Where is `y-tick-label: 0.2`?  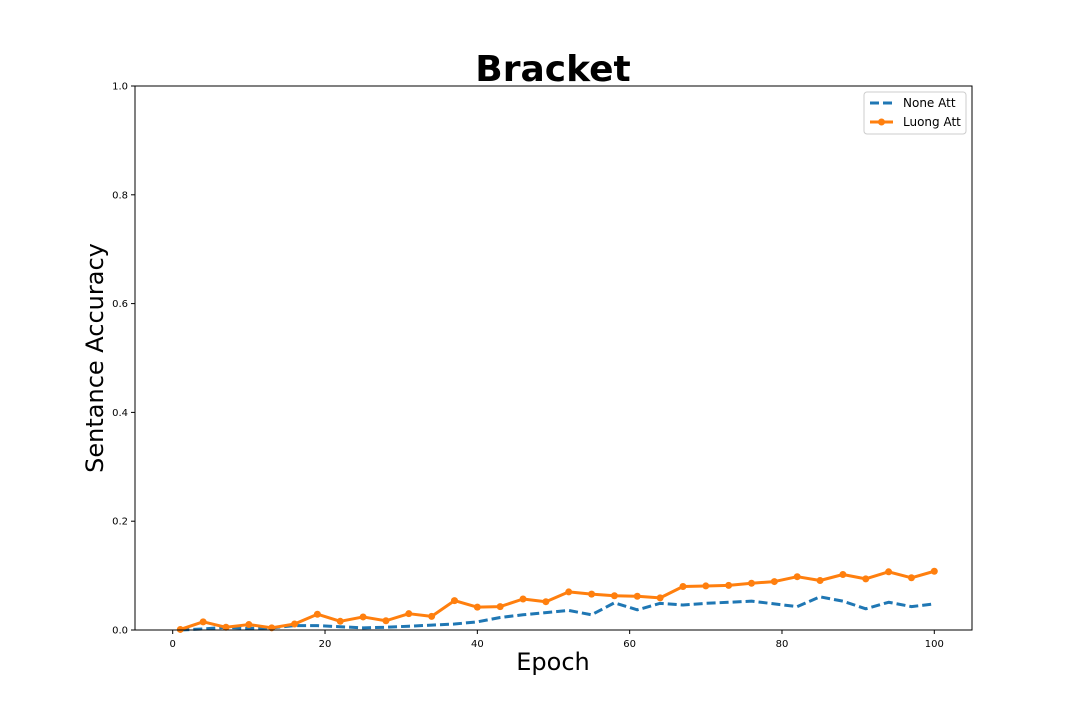
y-tick-label: 0.2 is located at coordinates (120, 522).